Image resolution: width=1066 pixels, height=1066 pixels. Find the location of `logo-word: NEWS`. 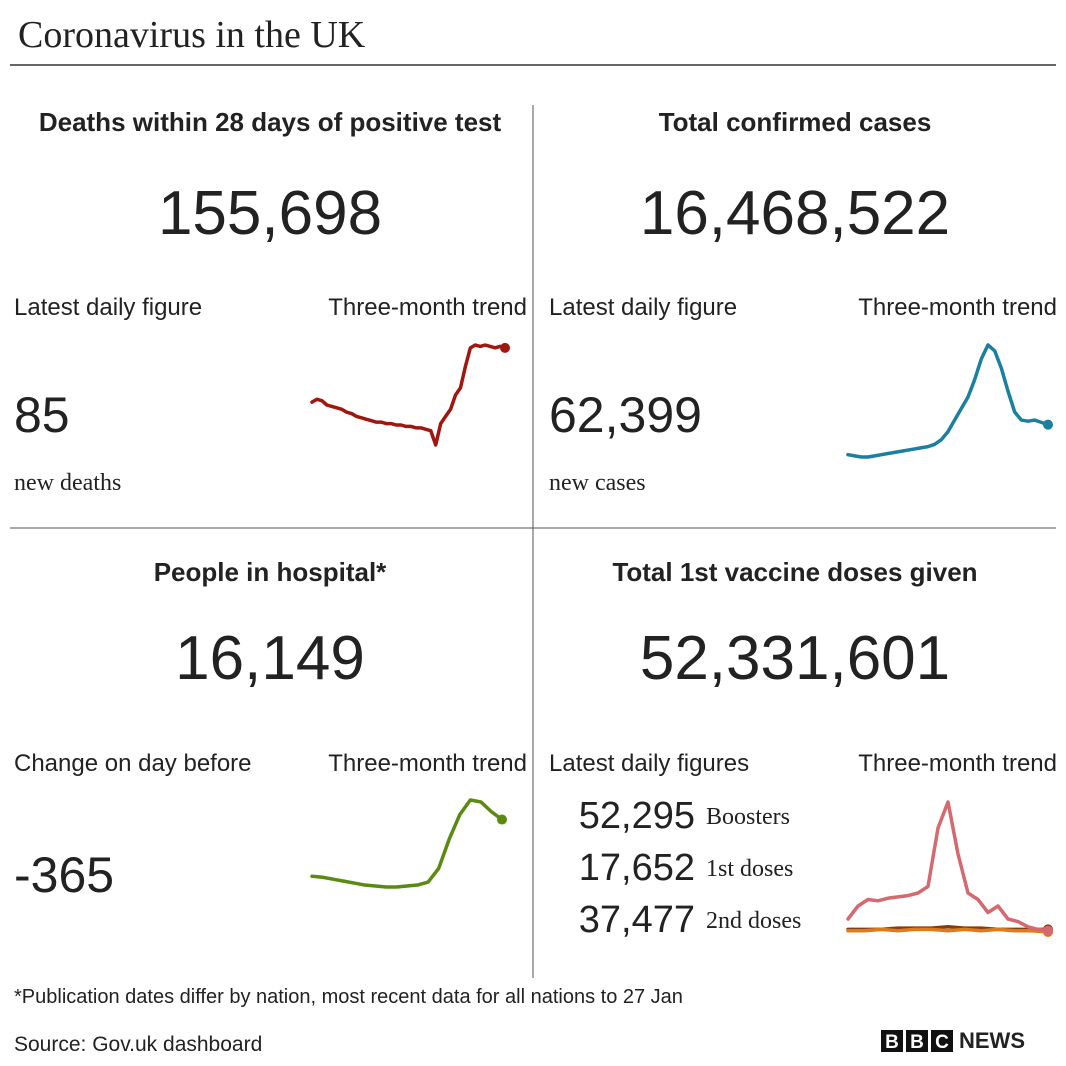

logo-word: NEWS is located at coordinates (992, 1040).